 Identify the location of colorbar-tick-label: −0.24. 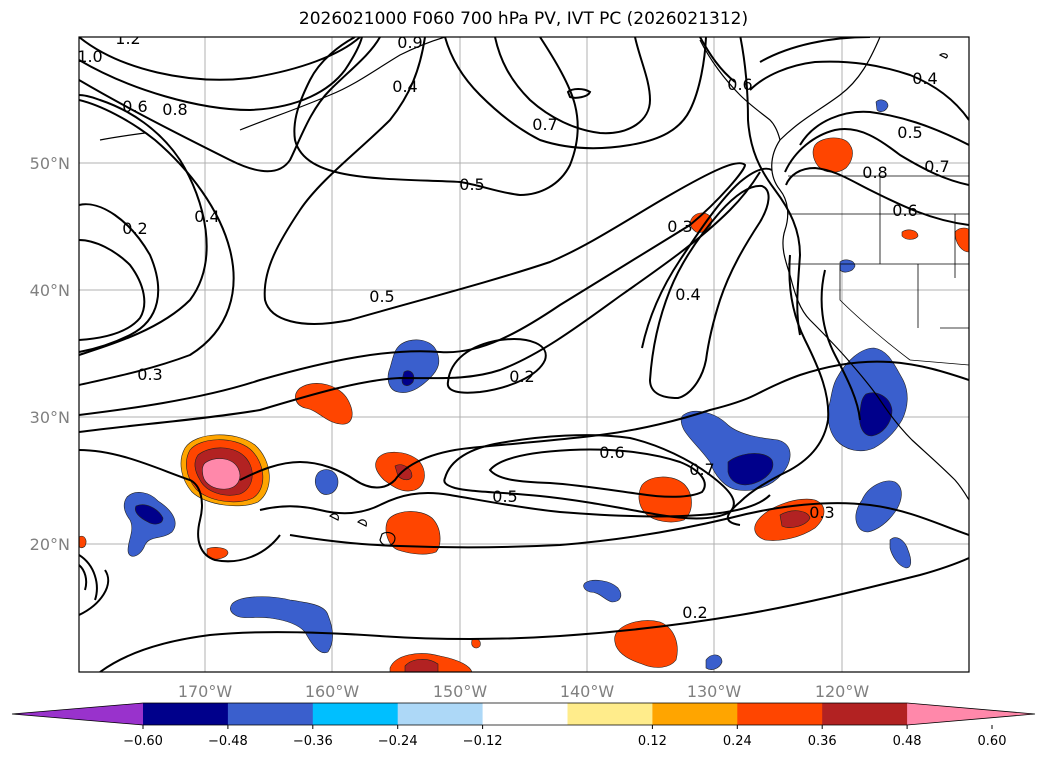
(398, 741).